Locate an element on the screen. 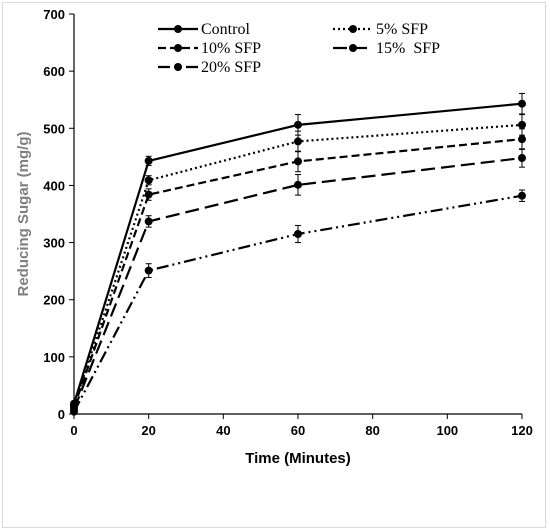  legend-item: 15% SFP is located at coordinates (386, 48).